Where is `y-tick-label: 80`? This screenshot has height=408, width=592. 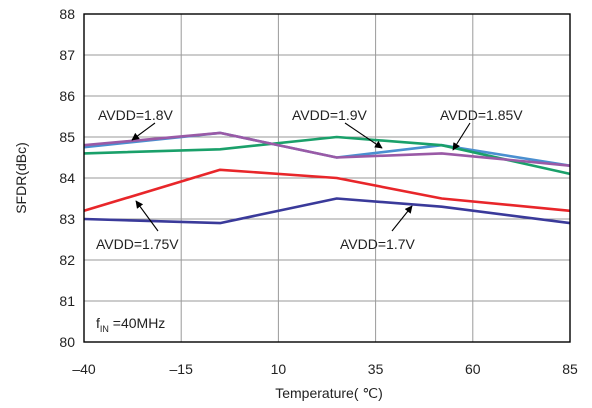
y-tick-label: 80 is located at coordinates (67, 342).